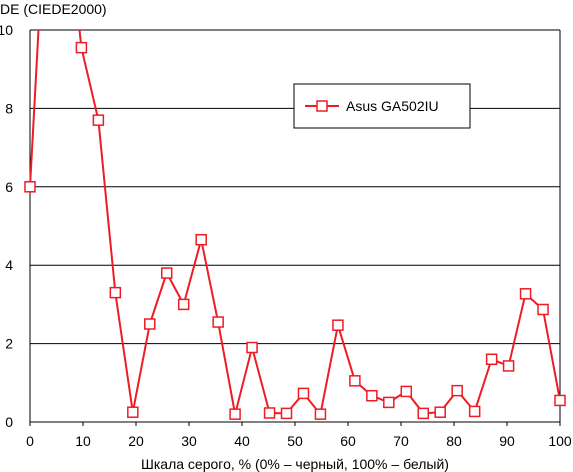 The height and width of the screenshot is (472, 573). What do you see at coordinates (9, 422) in the screenshot?
I see `y-tick-label-0: 0` at bounding box center [9, 422].